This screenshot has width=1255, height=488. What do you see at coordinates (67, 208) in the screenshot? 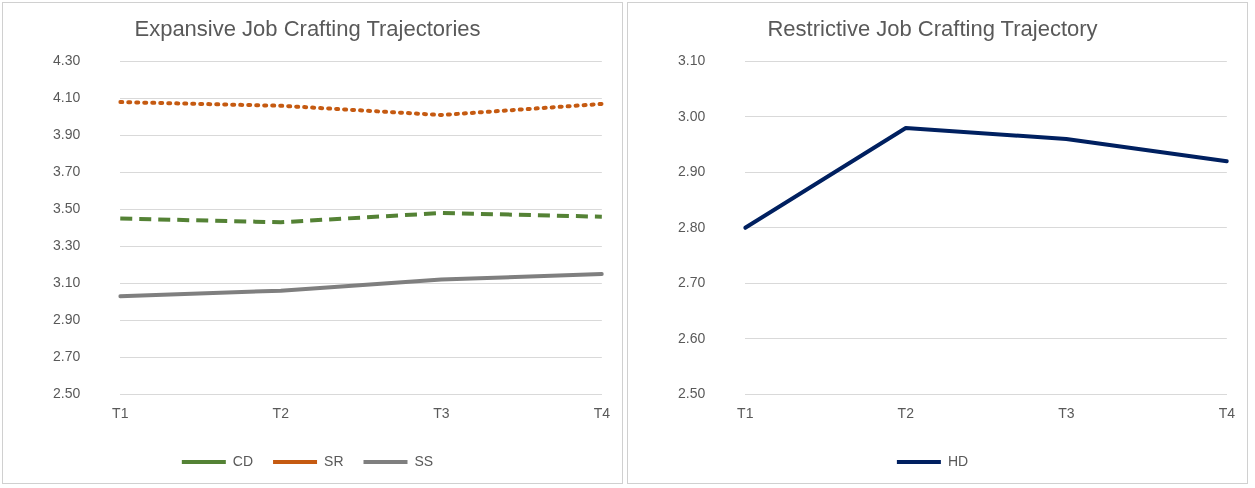
I see `y-tick-label: 3.50` at bounding box center [67, 208].